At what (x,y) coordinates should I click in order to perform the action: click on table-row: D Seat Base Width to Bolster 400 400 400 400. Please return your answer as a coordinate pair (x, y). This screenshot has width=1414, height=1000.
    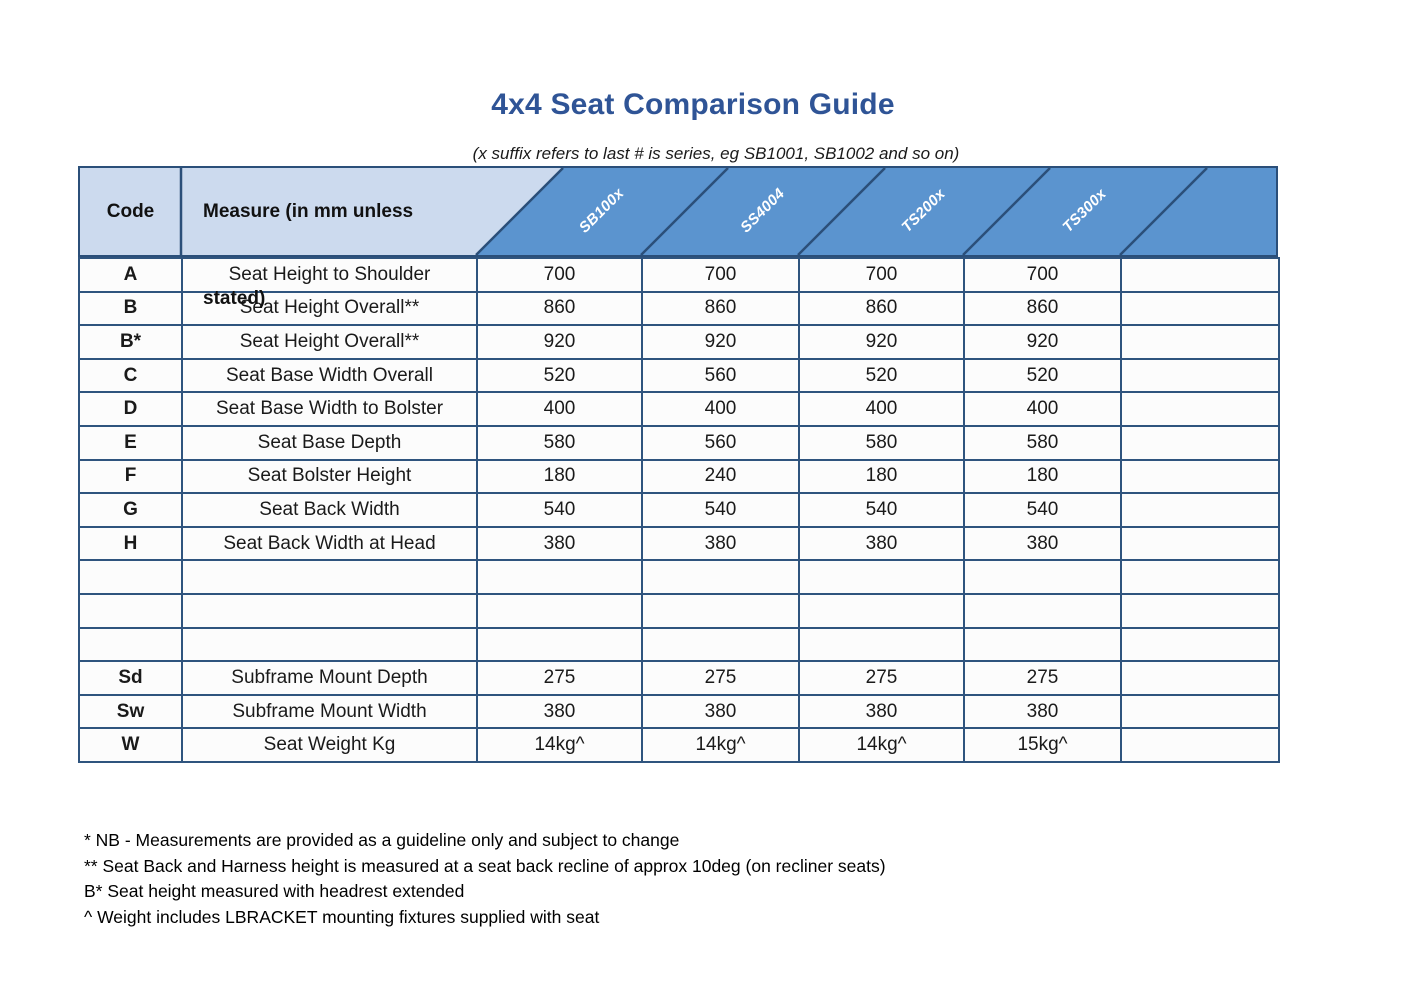
    Looking at the image, I should click on (679, 409).